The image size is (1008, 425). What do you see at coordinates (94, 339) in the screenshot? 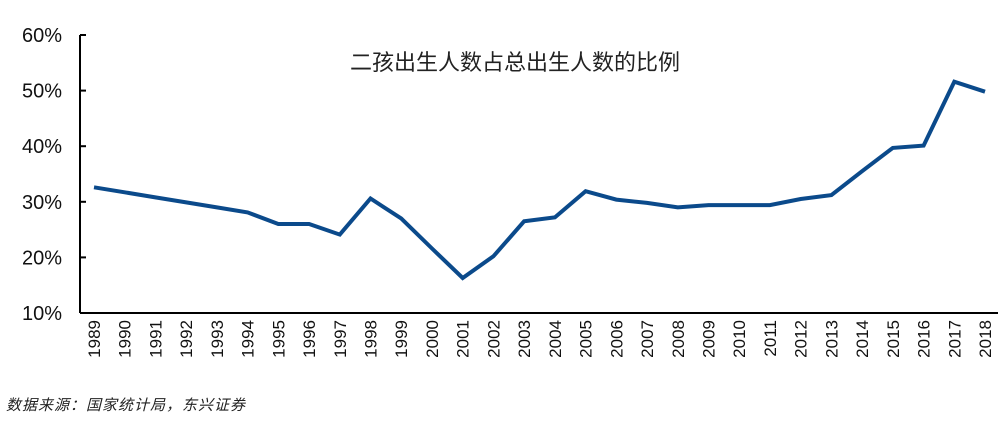
I see `x-tick-label: 1989` at bounding box center [94, 339].